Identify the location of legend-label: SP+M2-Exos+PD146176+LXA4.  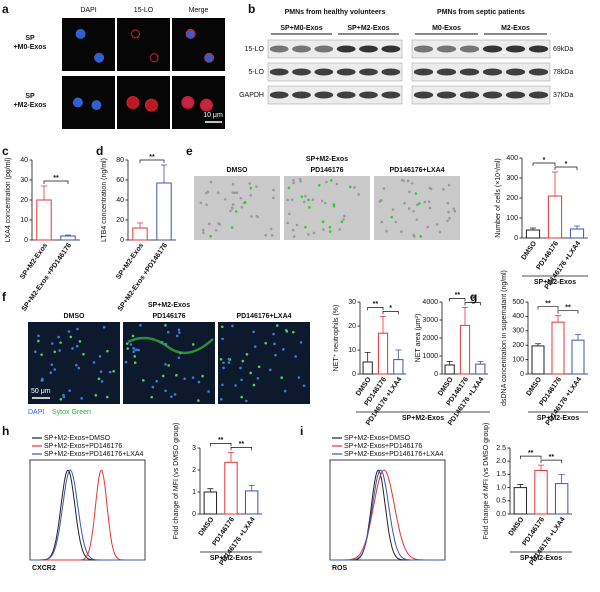
(94, 454).